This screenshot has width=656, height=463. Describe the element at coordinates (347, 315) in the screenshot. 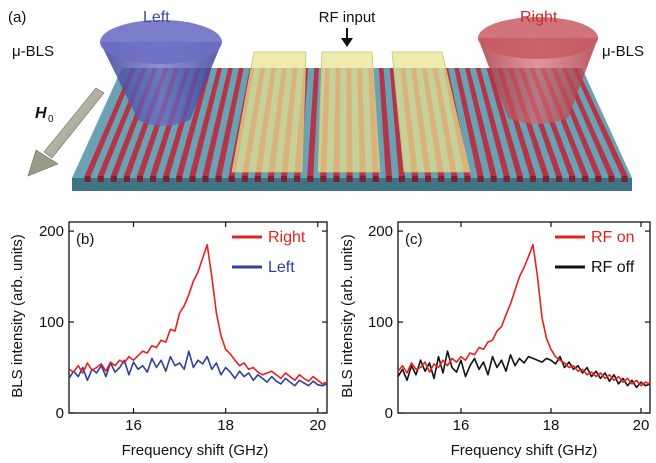

I see `y-axis-title-c: BLS intensity (arb. units)` at that location.